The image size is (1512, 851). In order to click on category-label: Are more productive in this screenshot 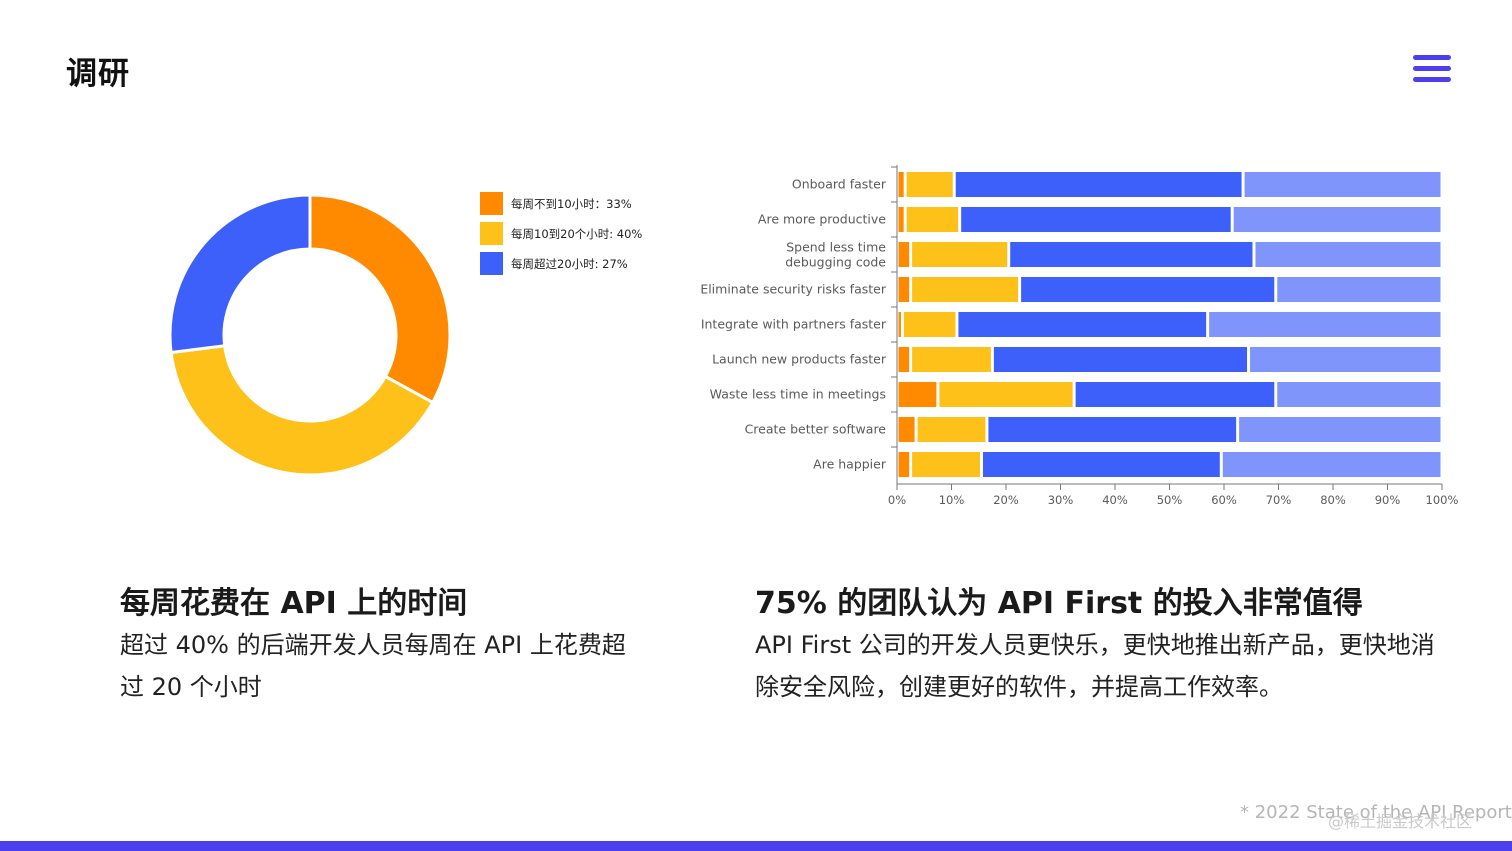, I will do `click(822, 219)`.